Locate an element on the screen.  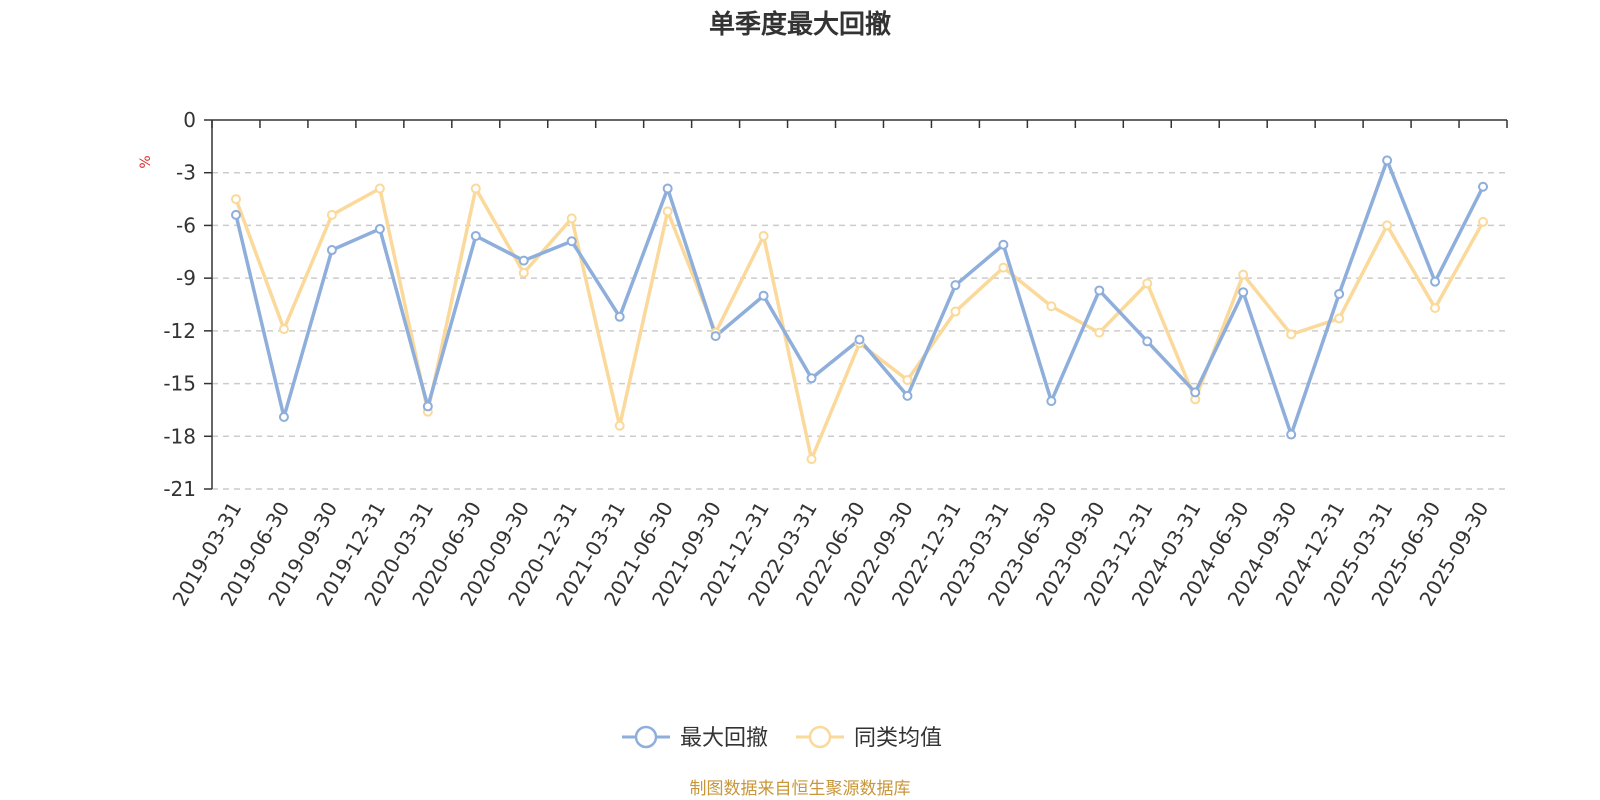
y-tick-label: -6 is located at coordinates (186, 225).